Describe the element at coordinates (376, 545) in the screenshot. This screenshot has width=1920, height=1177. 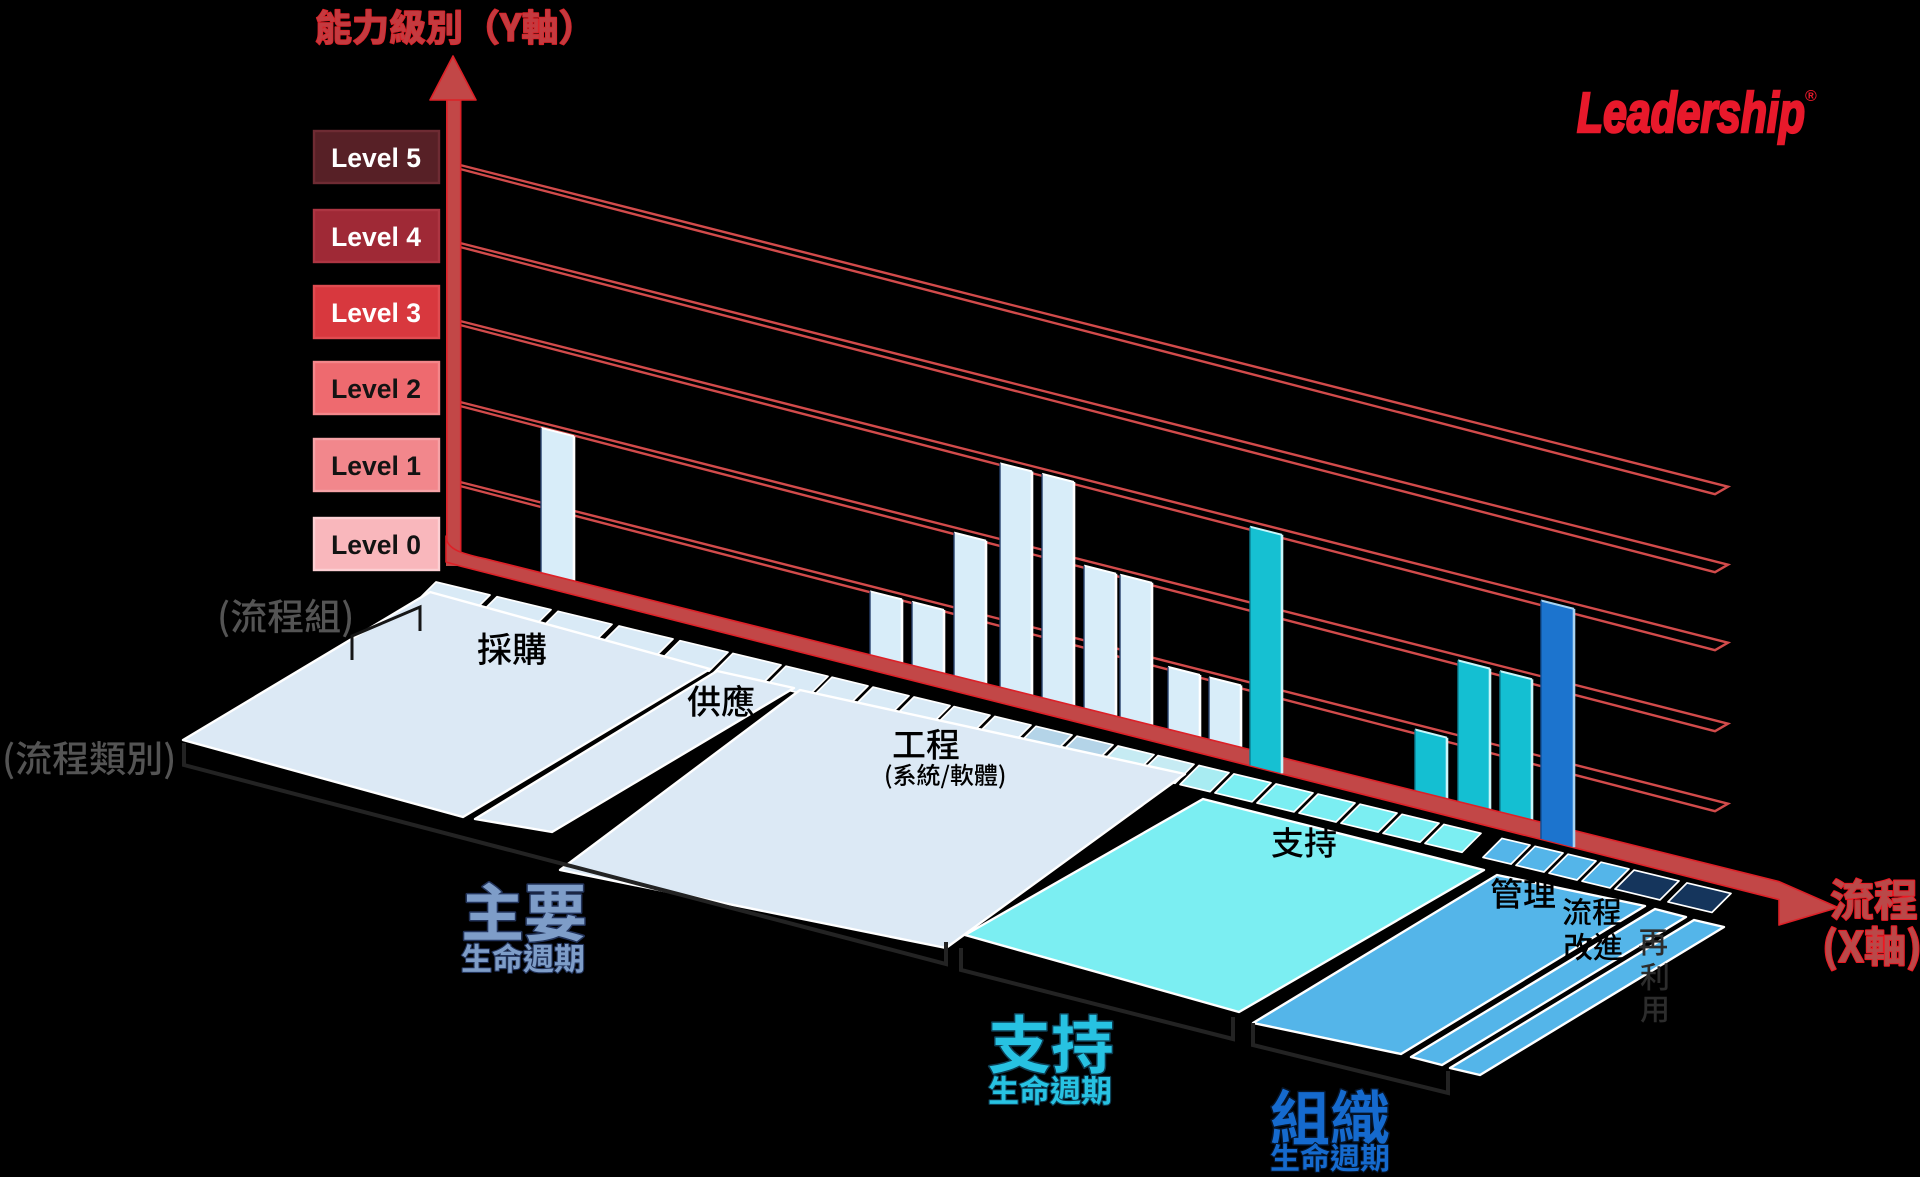
I see `svg-text: Level 0` at that location.